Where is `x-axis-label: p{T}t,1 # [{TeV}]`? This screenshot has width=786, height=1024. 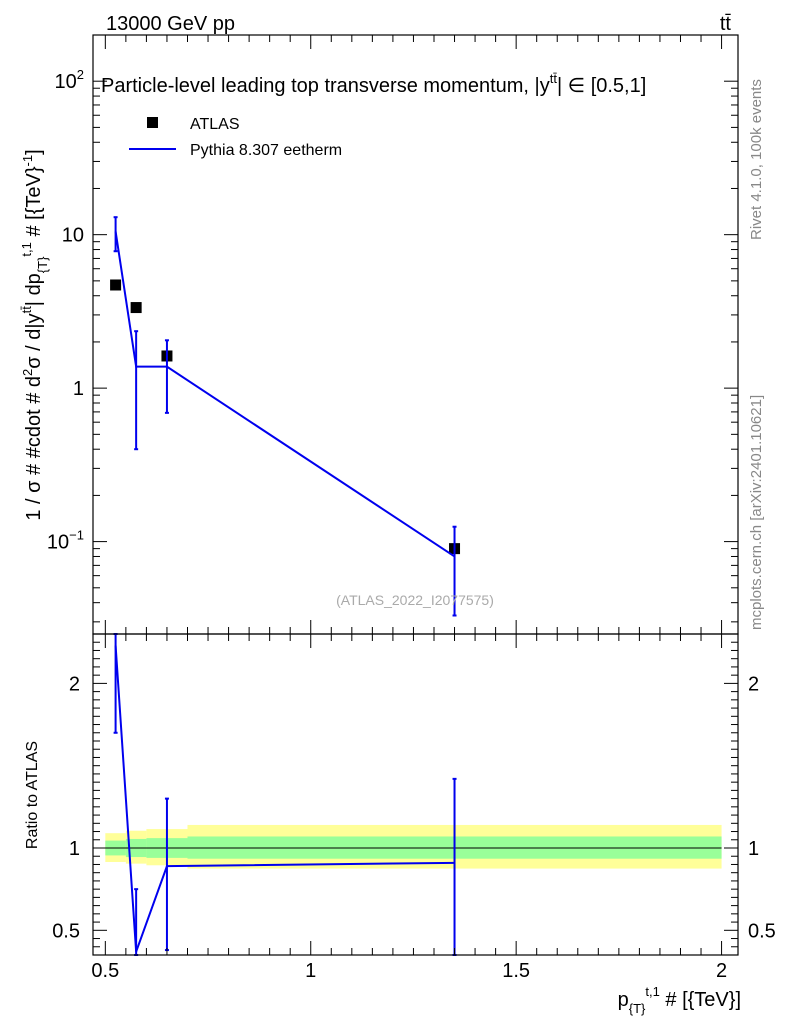 x-axis-label: p{T}t,1 # [{TeV}] is located at coordinates (679, 1000).